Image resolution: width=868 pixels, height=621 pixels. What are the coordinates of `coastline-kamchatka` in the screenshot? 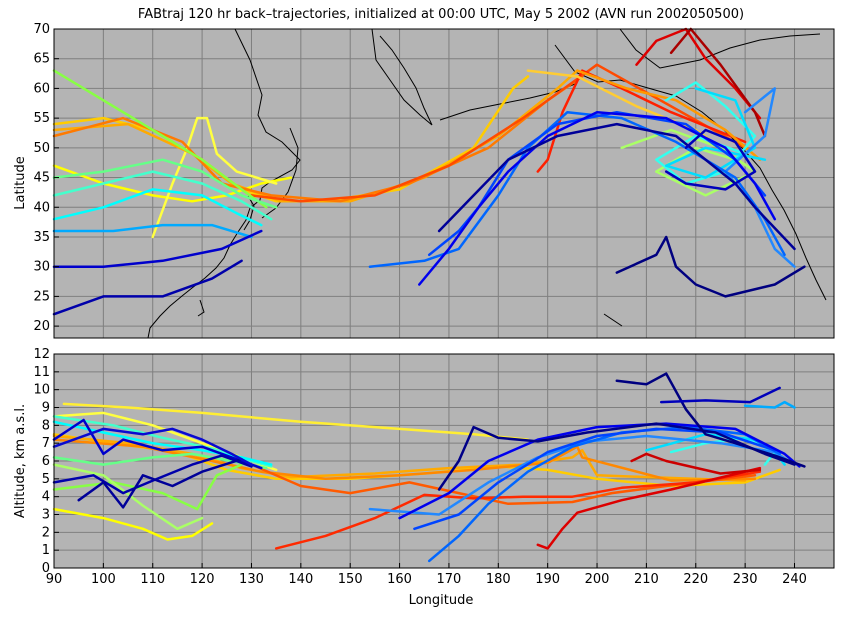 It's located at (402, 77).